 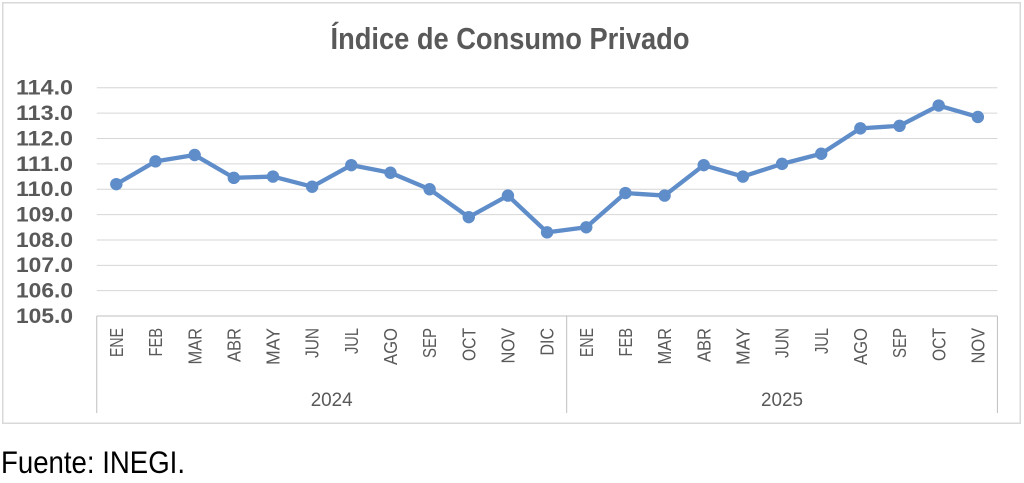 I want to click on svg-text: 113.0, so click(x=44, y=113).